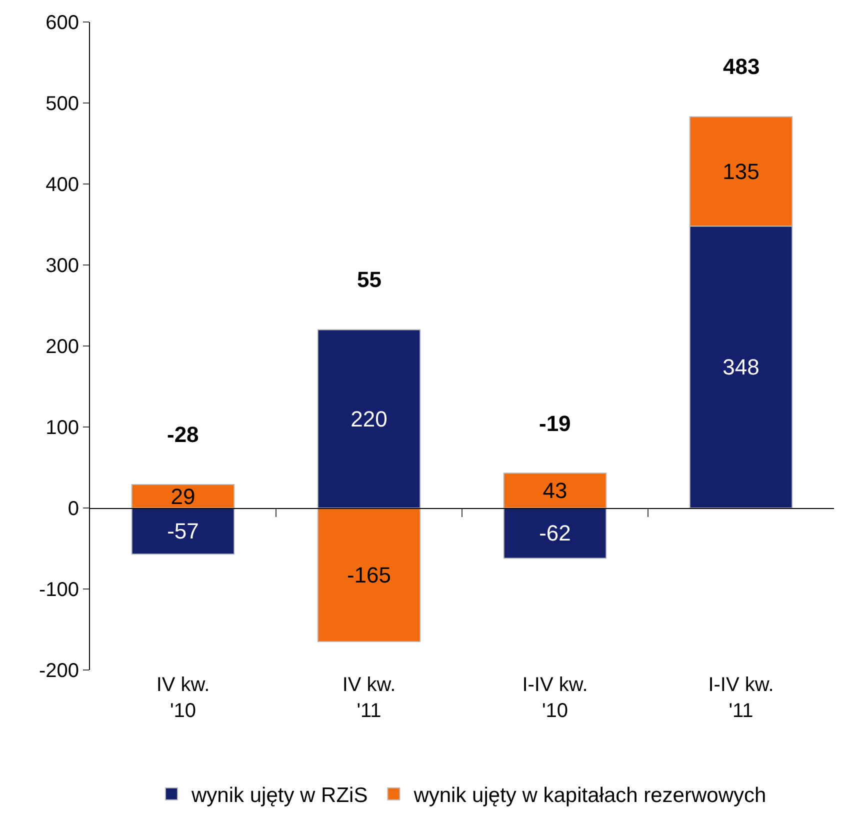  What do you see at coordinates (369, 419) in the screenshot?
I see `data-label: 220` at bounding box center [369, 419].